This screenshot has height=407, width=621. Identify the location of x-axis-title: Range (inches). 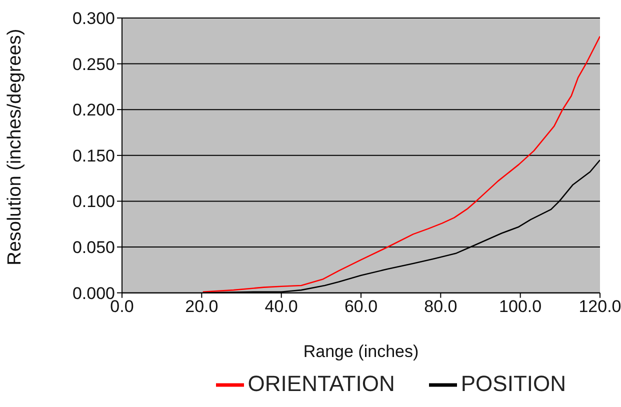
(361, 351).